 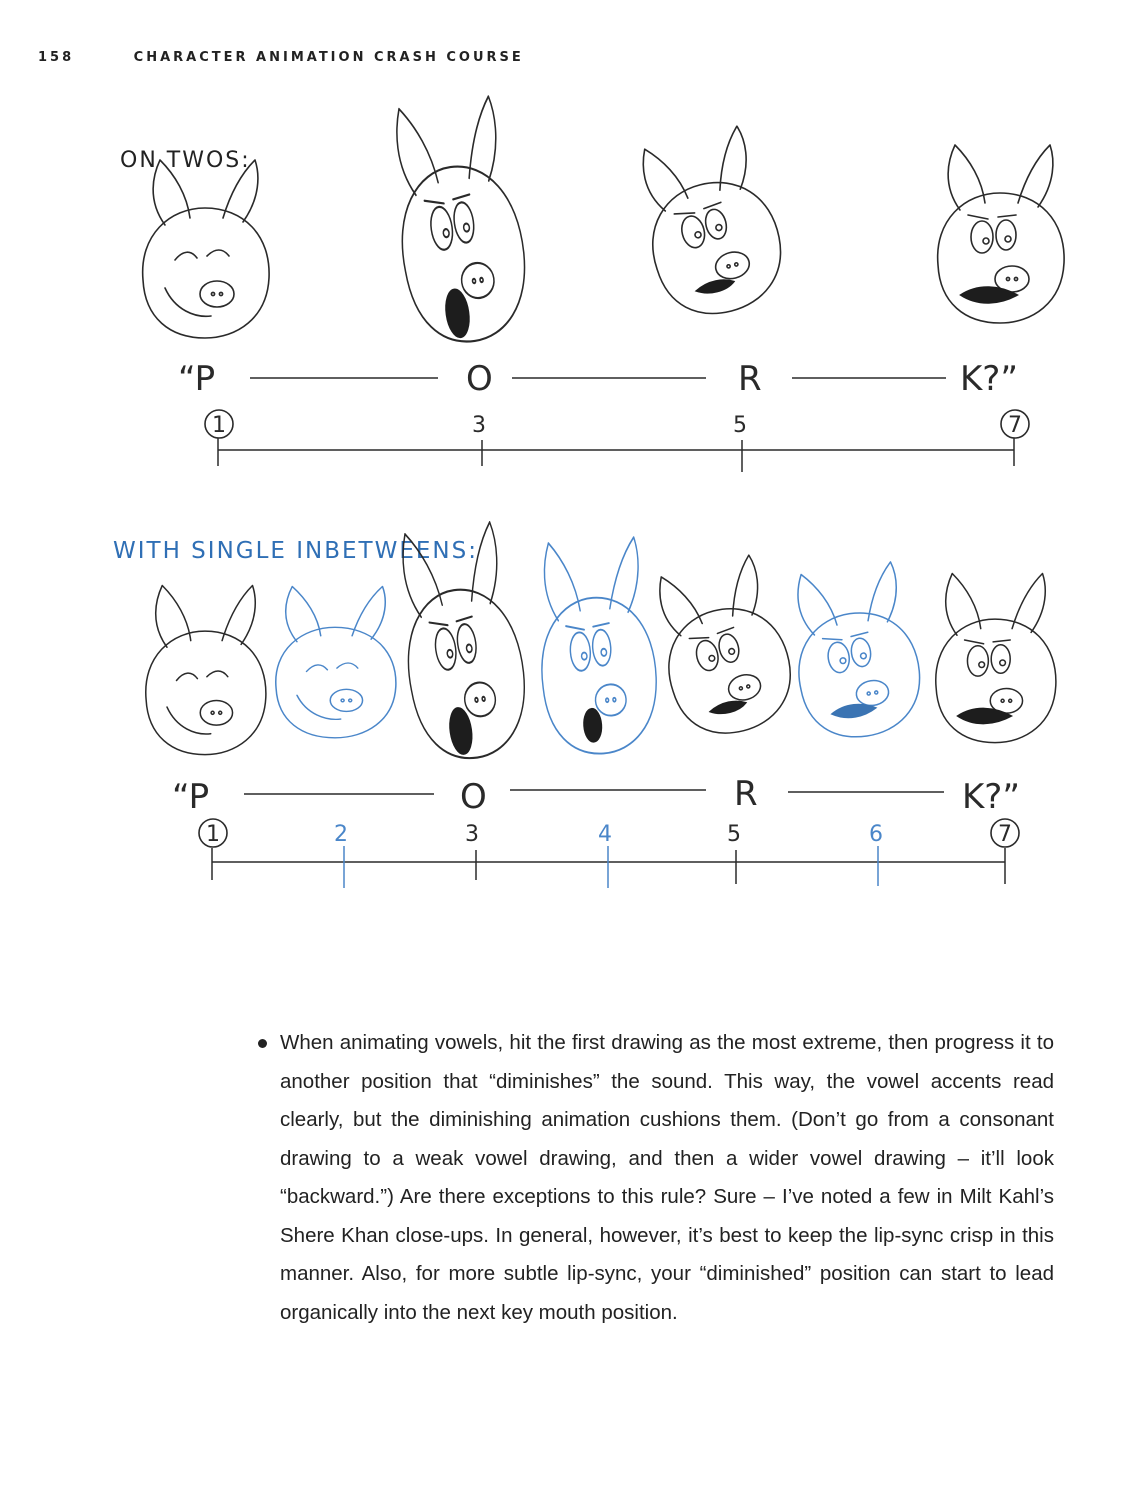 What do you see at coordinates (341, 834) in the screenshot?
I see `frame-2: 2` at bounding box center [341, 834].